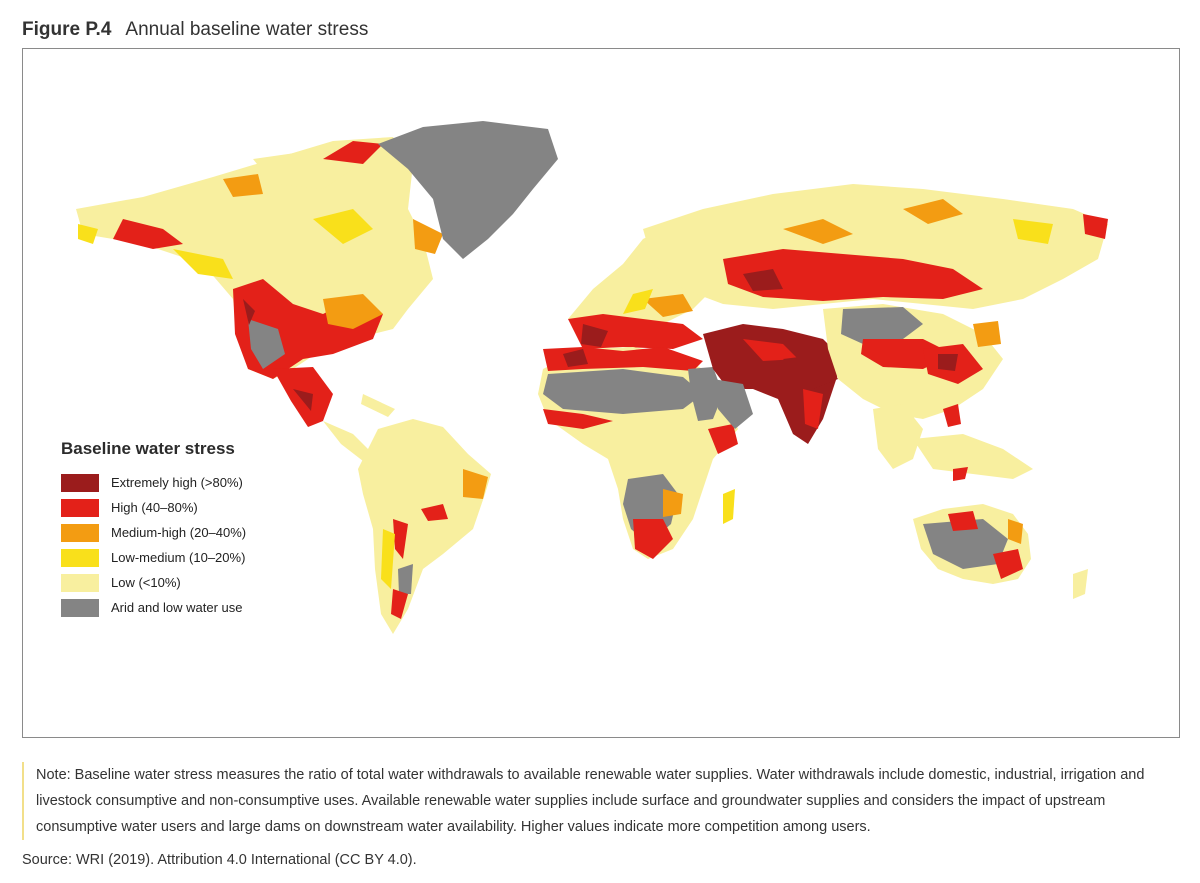  I want to click on legend-label: High (40–80%), so click(154, 507).